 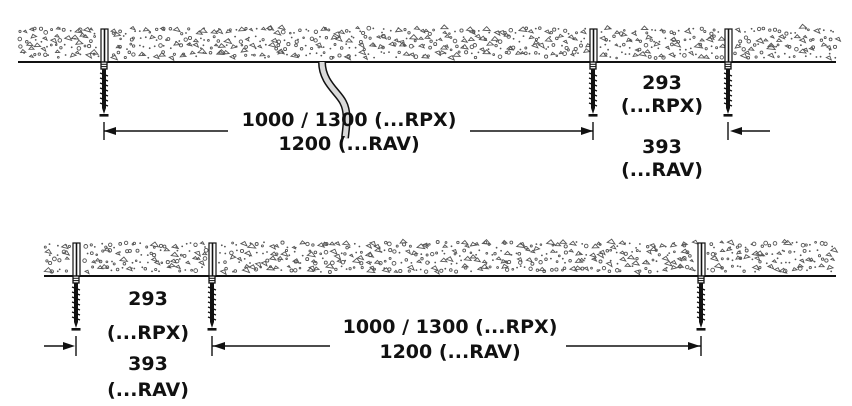 What do you see at coordinates (441, 257) in the screenshot?
I see `ceiling-texture-bottom` at bounding box center [441, 257].